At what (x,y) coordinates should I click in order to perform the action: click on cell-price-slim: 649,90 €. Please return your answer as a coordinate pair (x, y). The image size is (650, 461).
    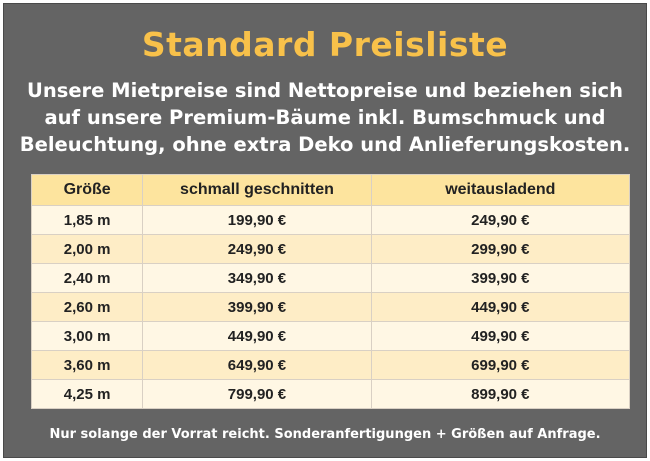
    Looking at the image, I should click on (257, 365).